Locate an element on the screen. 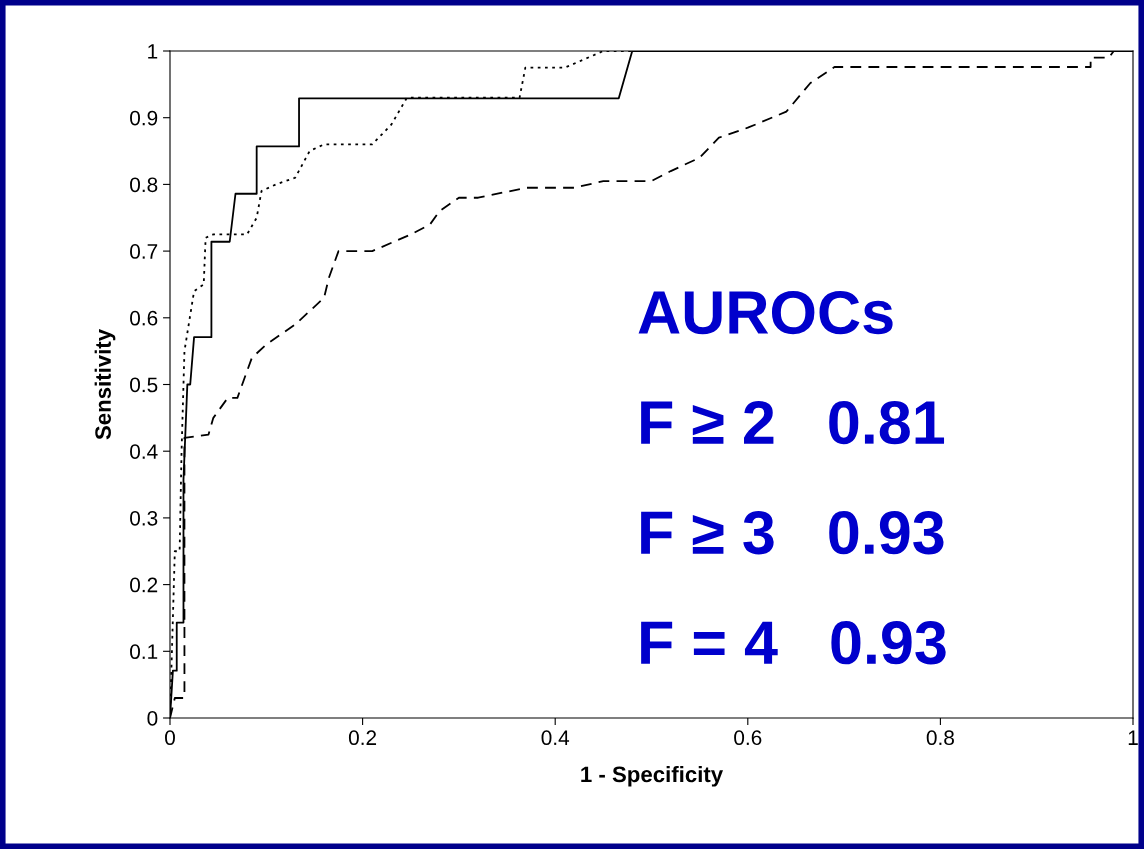  annotation: AUROCs is located at coordinates (765, 312).